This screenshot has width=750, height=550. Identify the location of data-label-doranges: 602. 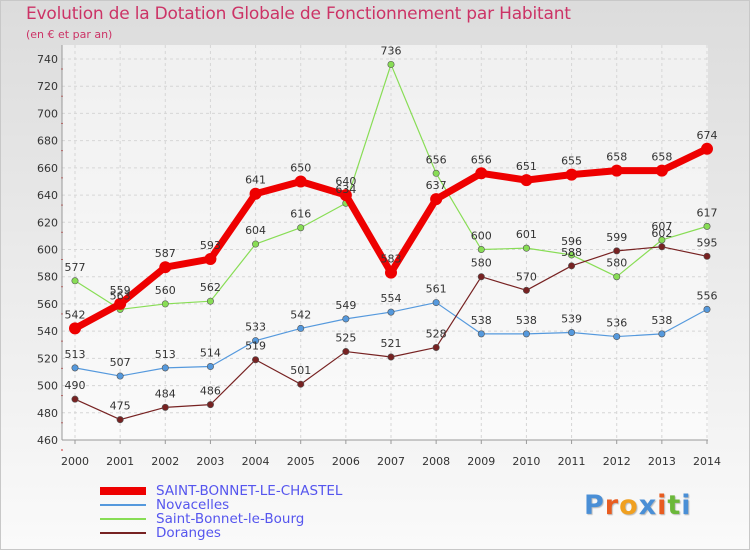
(661, 233).